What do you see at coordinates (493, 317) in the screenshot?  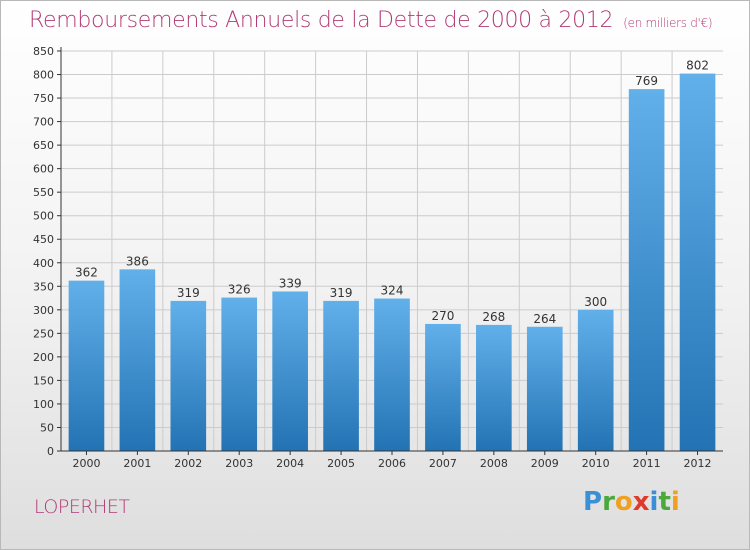 I see `bar-value-label: 268` at bounding box center [493, 317].